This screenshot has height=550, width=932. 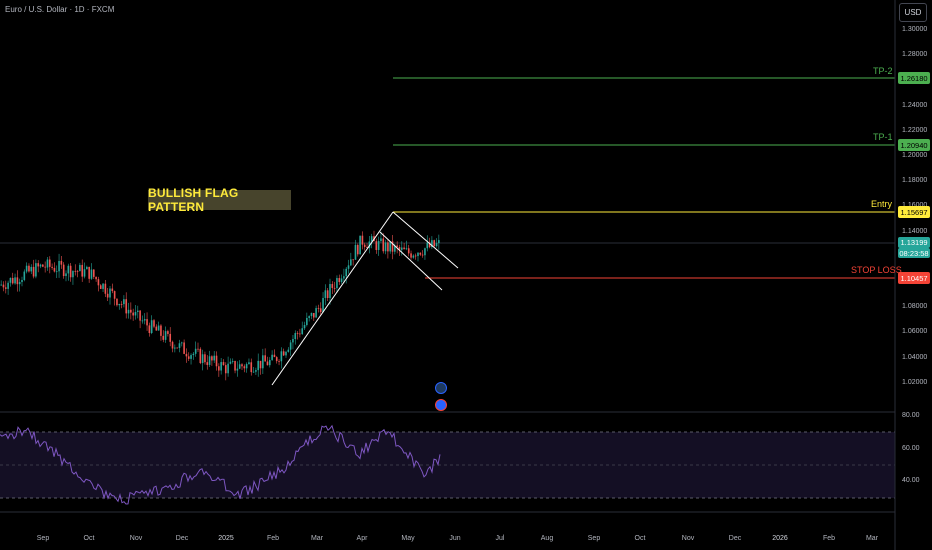 What do you see at coordinates (911, 480) in the screenshot?
I see `rsi-tick-label: 40.00` at bounding box center [911, 480].